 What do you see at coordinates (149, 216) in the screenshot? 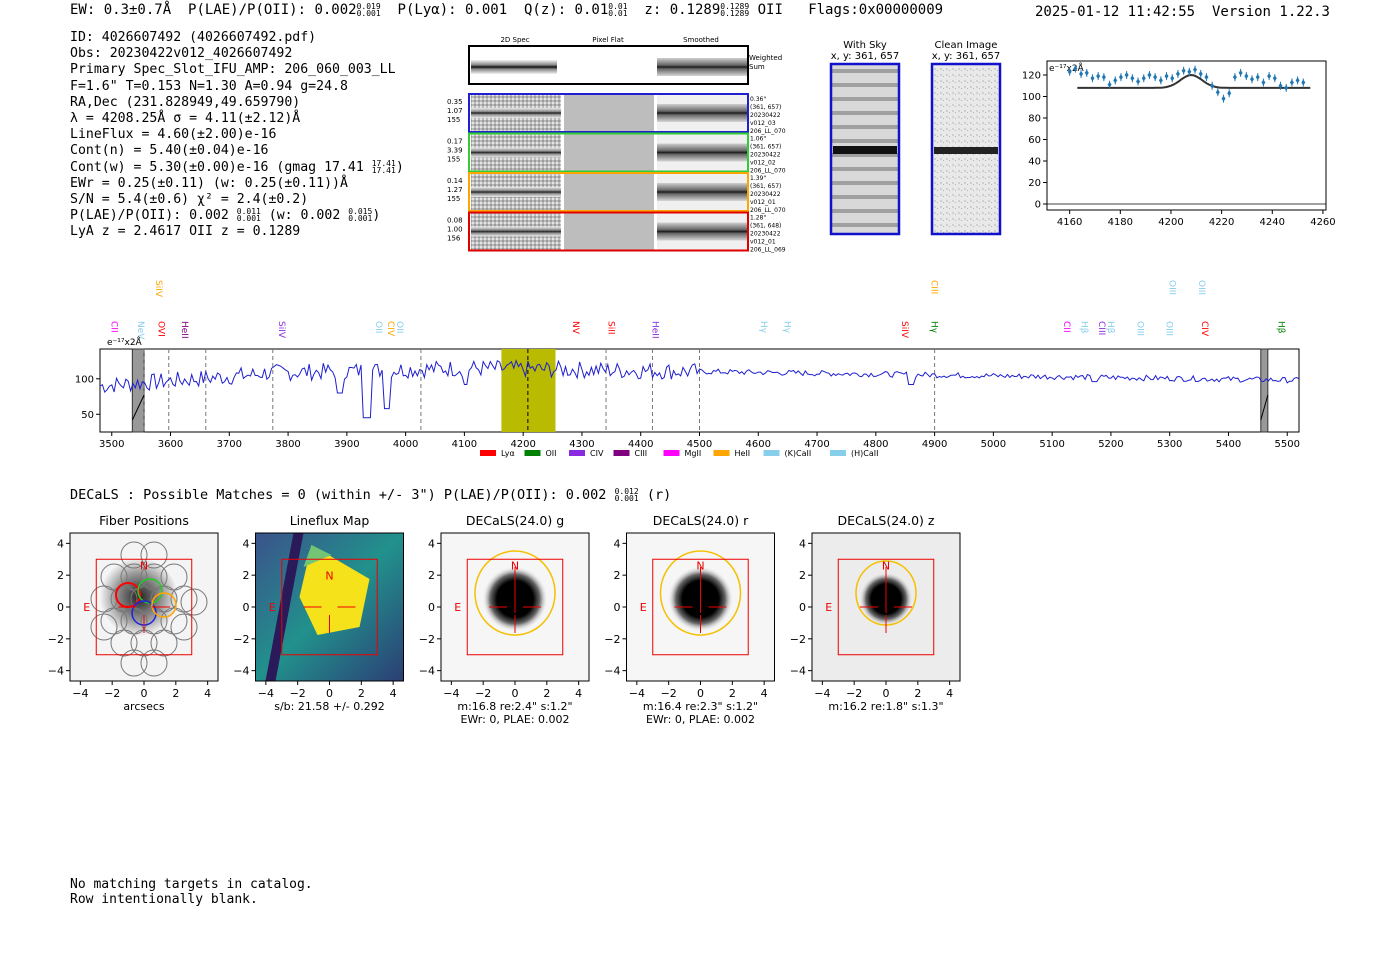
I see `plae-line-label: P(LAE)/P(OII): 0.002` at bounding box center [149, 216].